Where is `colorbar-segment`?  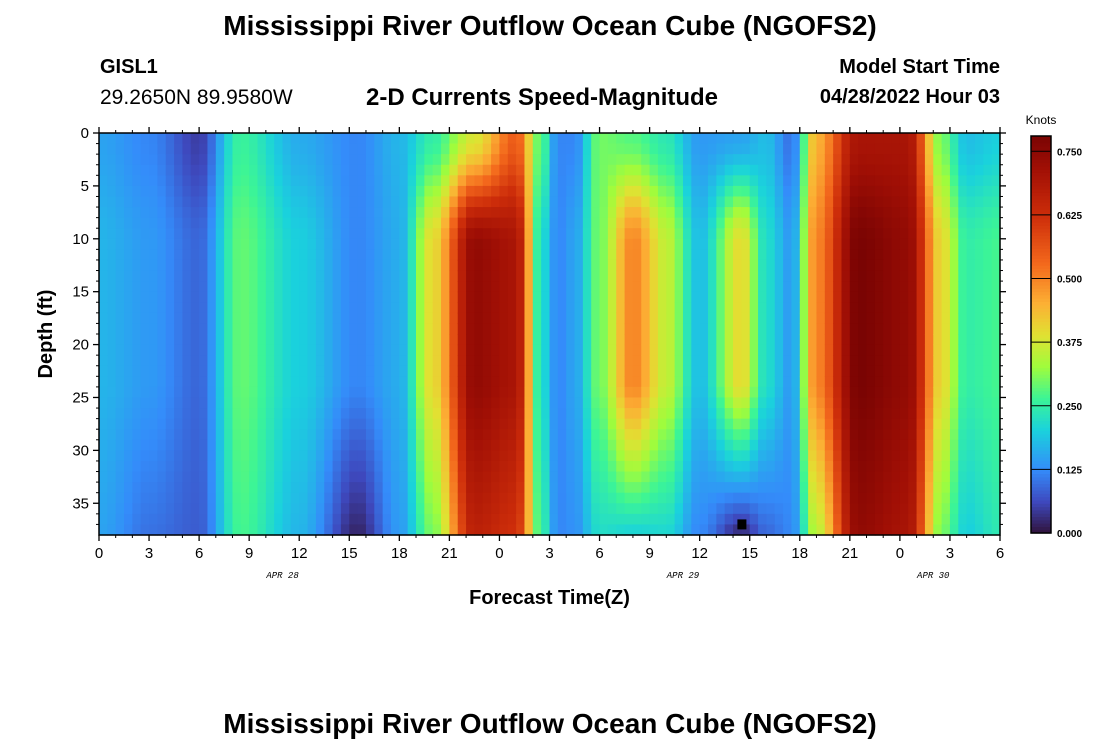 colorbar-segment is located at coordinates (1041, 240).